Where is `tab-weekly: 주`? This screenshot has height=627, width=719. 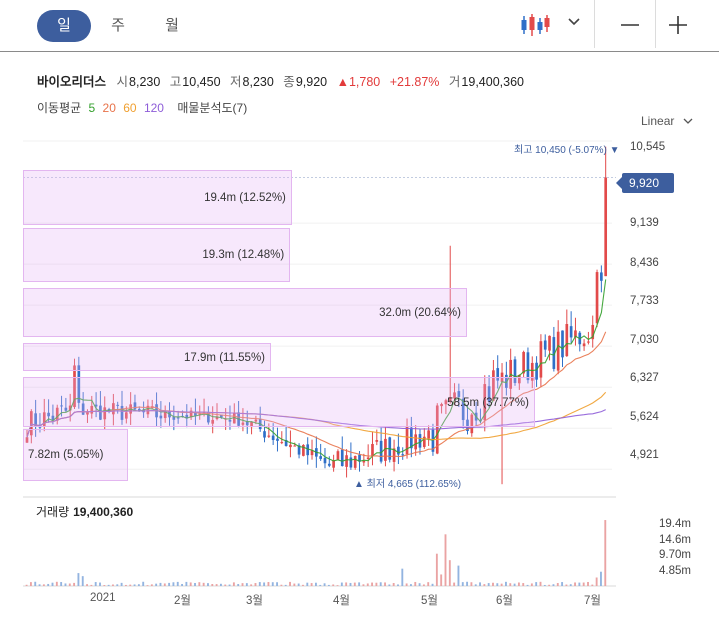 tab-weekly: 주 is located at coordinates (118, 25).